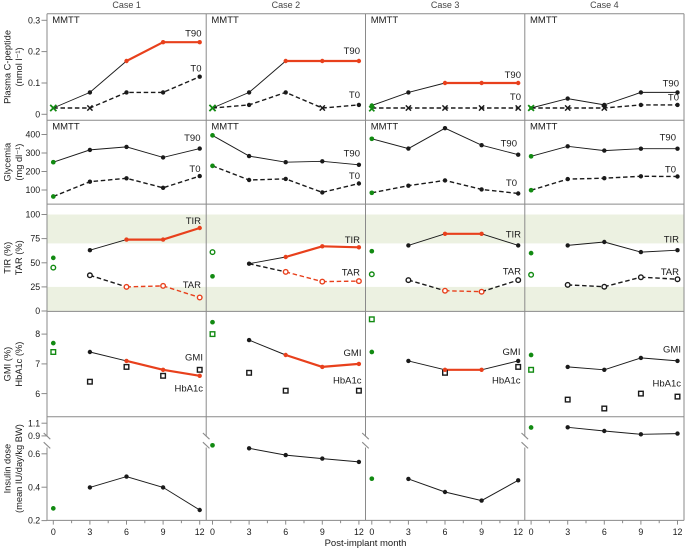 Image resolution: width=685 pixels, height=550 pixels. What do you see at coordinates (8, 67) in the screenshot?
I see `svg-text: Plasma C-peptide` at bounding box center [8, 67].